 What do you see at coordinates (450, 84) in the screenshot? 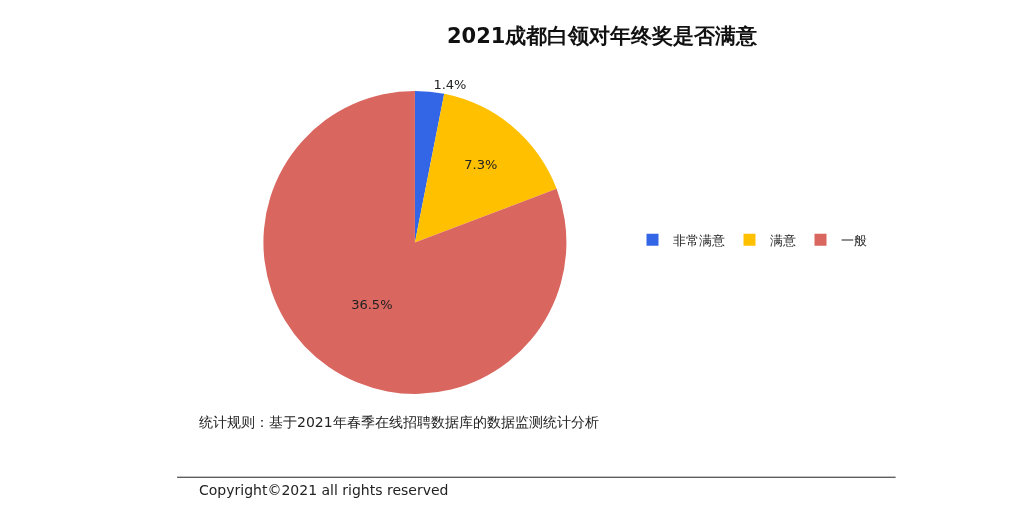
I see `data-label: 1.4%` at bounding box center [450, 84].